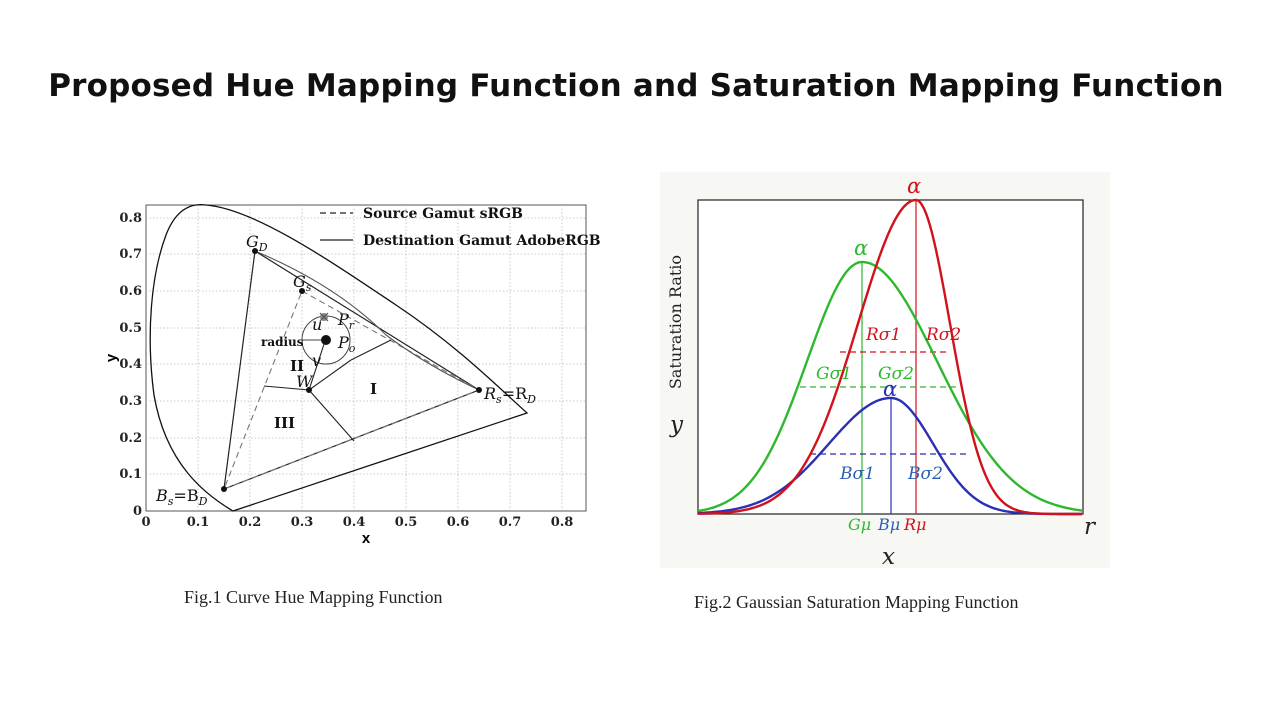  Describe the element at coordinates (130, 474) in the screenshot. I see `y-tick: 0.1` at that location.